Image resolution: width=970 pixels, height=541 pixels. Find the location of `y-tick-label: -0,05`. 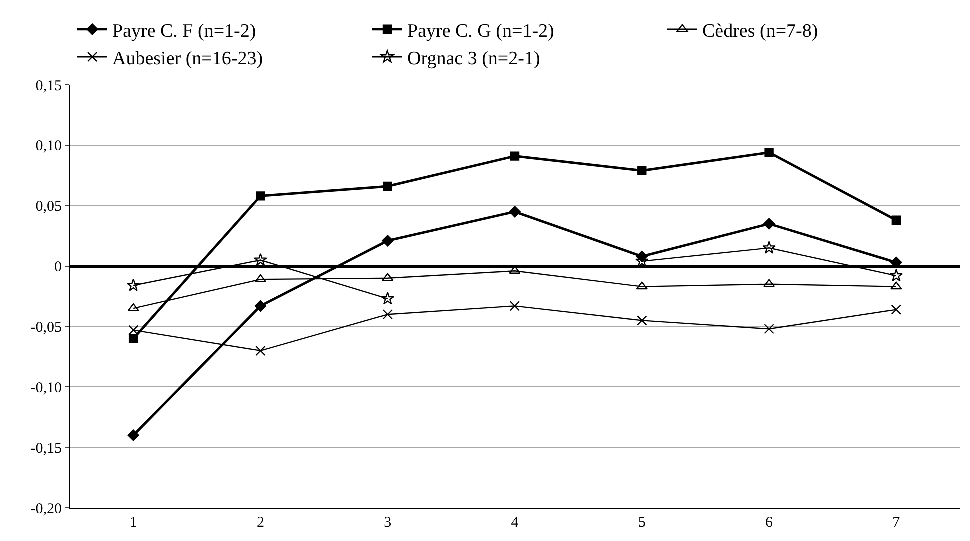

y-tick-label: -0,05 is located at coordinates (46, 328).